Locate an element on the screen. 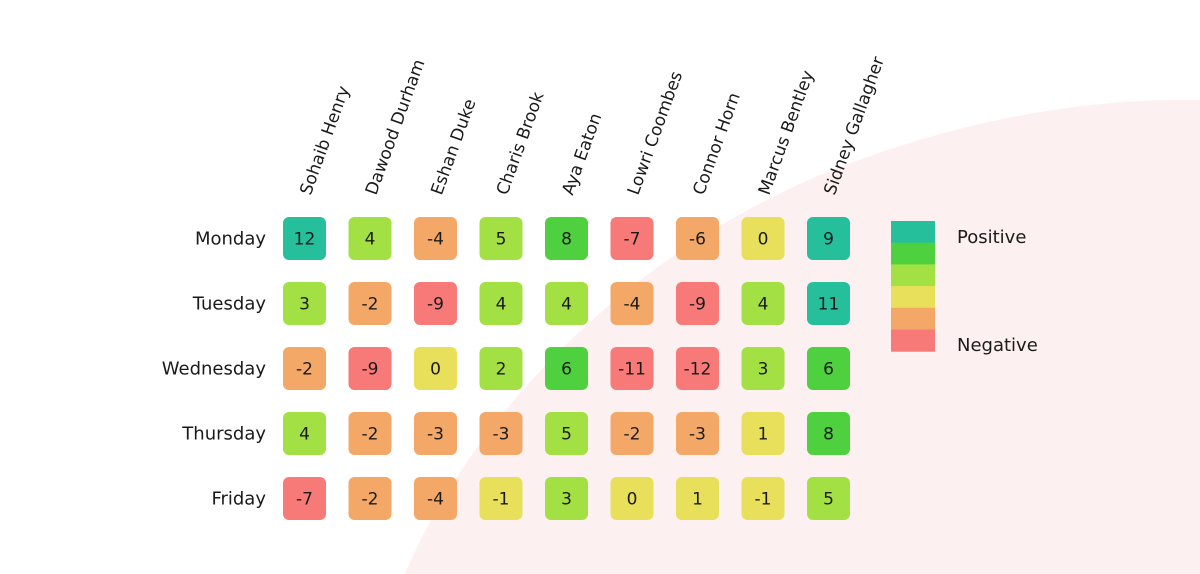 Image resolution: width=1200 pixels, height=574 pixels. cell-value: -6 is located at coordinates (697, 240).